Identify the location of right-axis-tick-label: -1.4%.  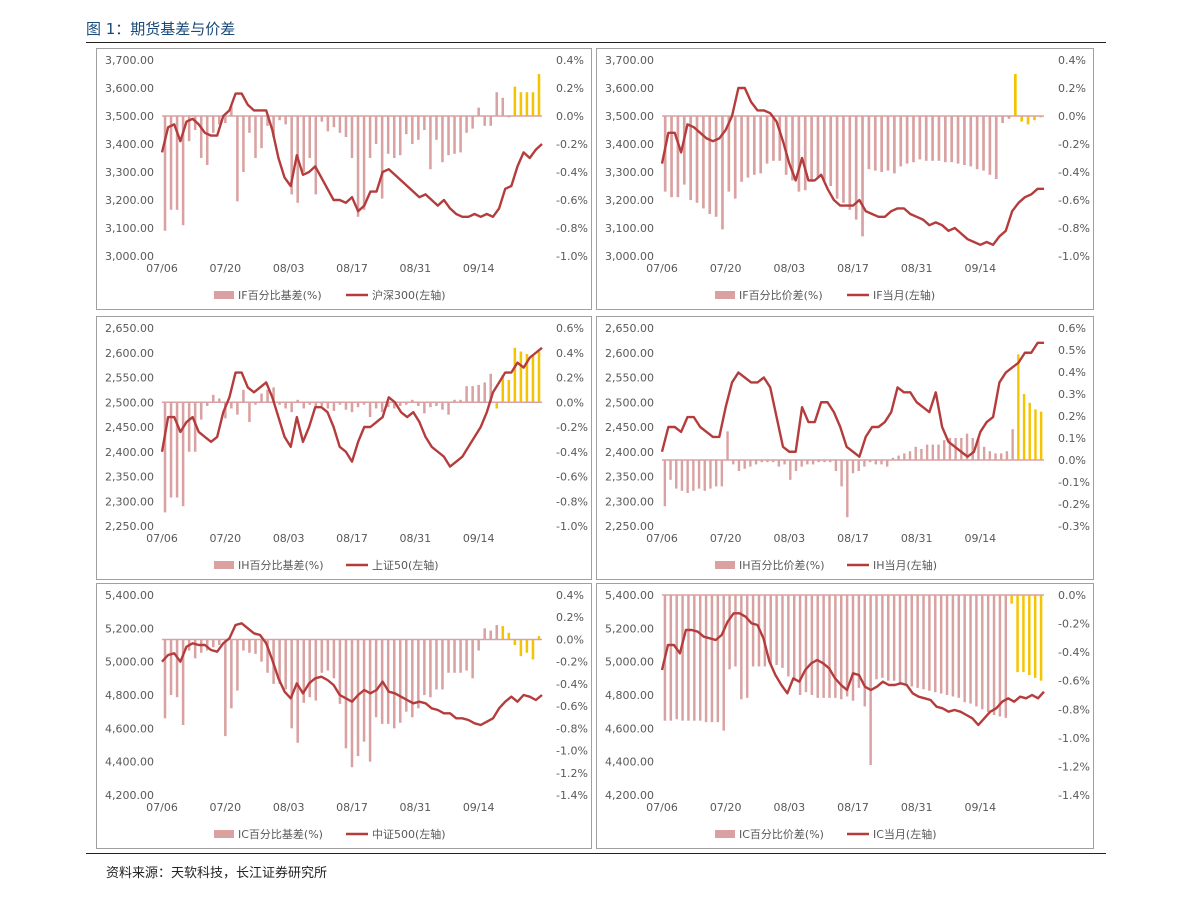
(1074, 795).